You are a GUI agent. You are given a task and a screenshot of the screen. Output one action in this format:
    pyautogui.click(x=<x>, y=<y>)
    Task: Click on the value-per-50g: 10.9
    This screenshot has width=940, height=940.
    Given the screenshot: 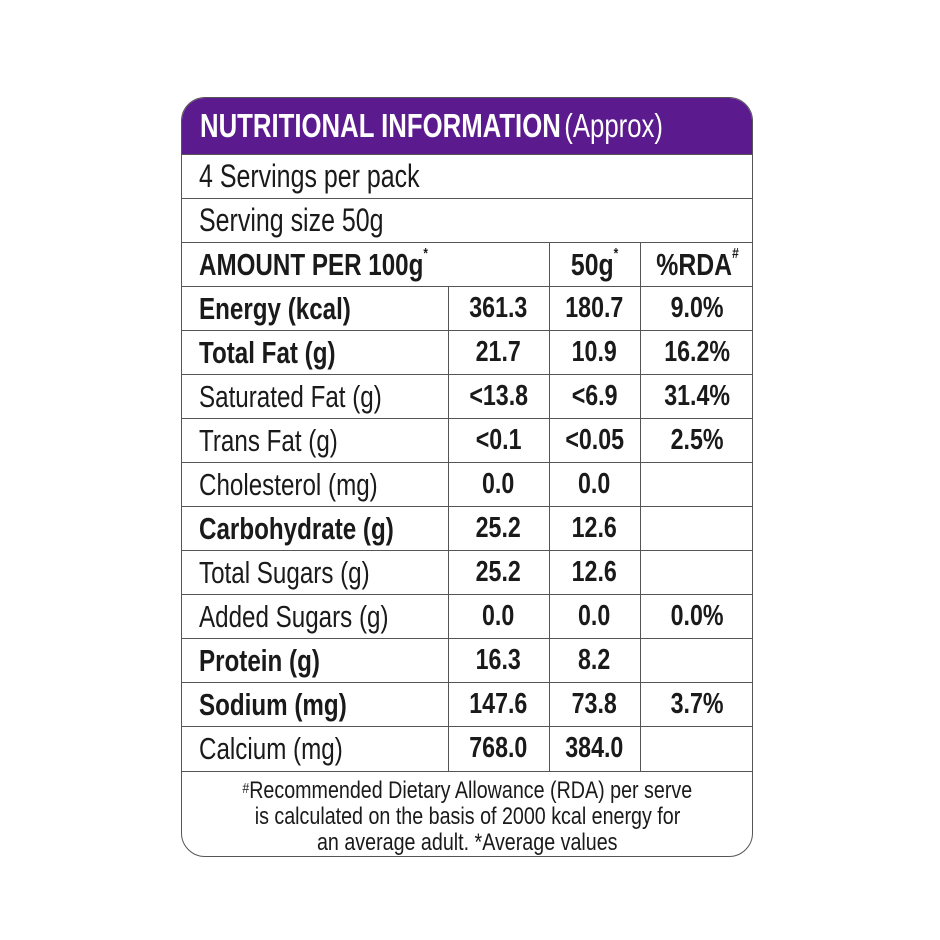 What is the action you would take?
    pyautogui.click(x=594, y=352)
    